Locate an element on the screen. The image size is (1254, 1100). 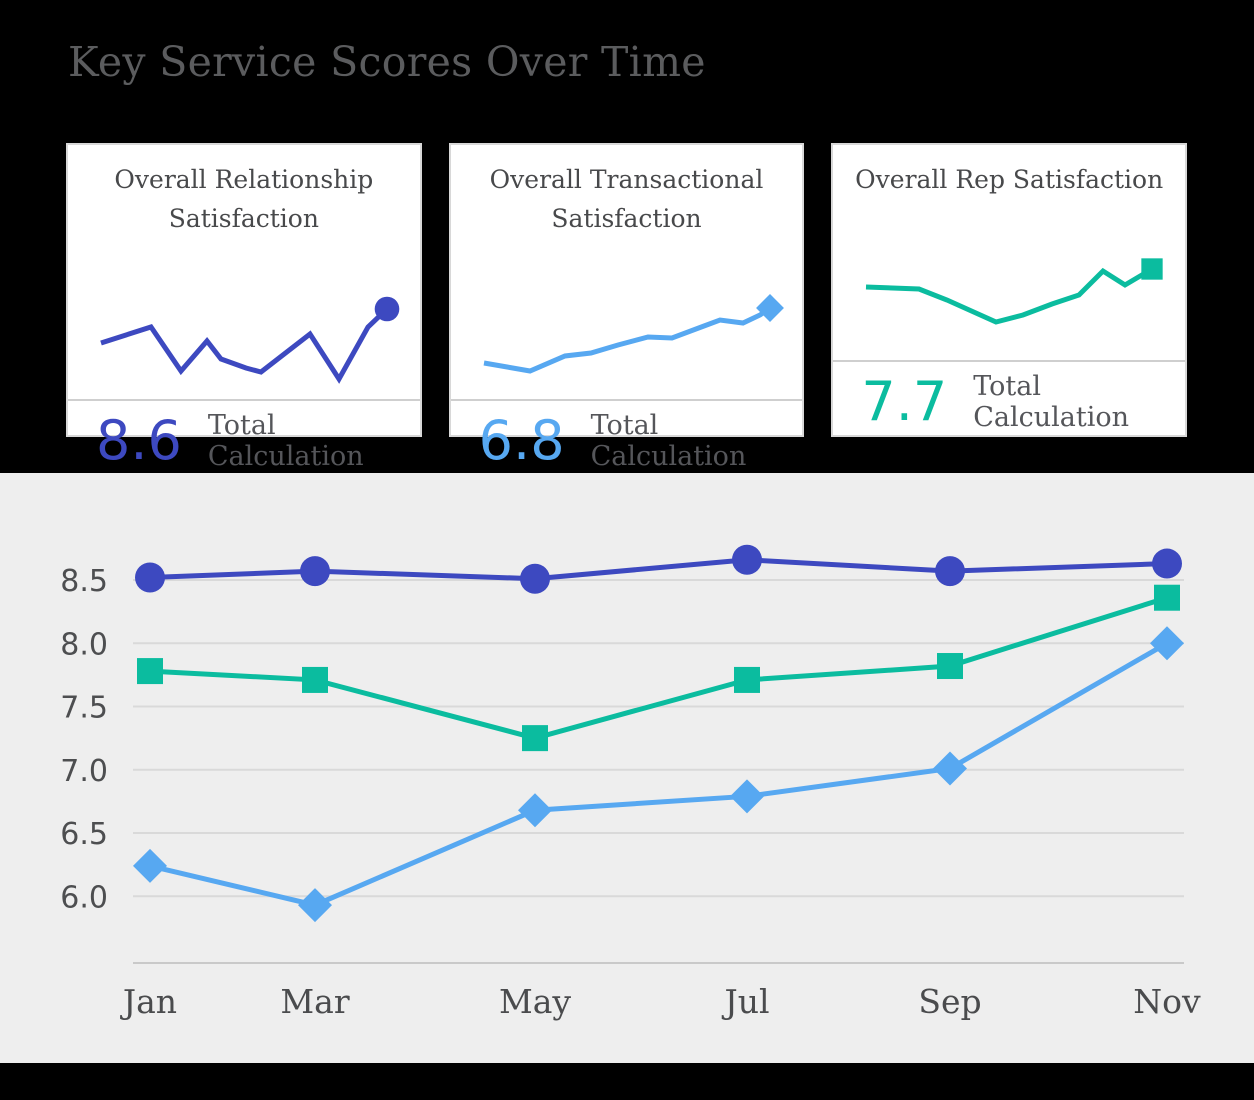
x-axis-tick-label: May is located at coordinates (535, 1001).